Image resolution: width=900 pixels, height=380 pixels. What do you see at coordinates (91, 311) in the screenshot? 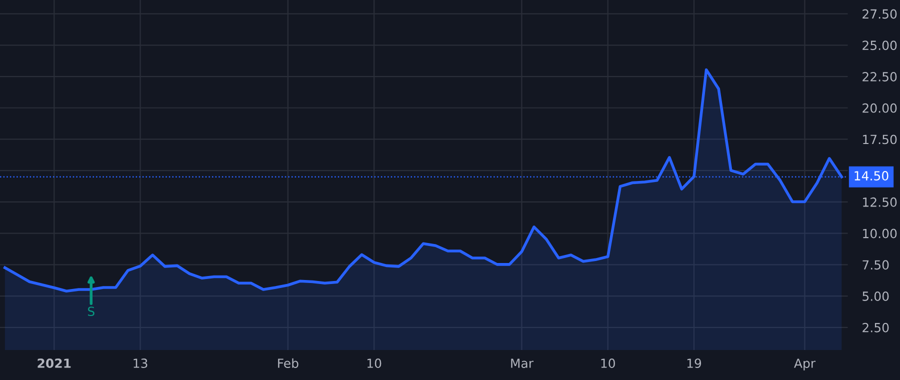
I see `annotation: S` at bounding box center [91, 311].